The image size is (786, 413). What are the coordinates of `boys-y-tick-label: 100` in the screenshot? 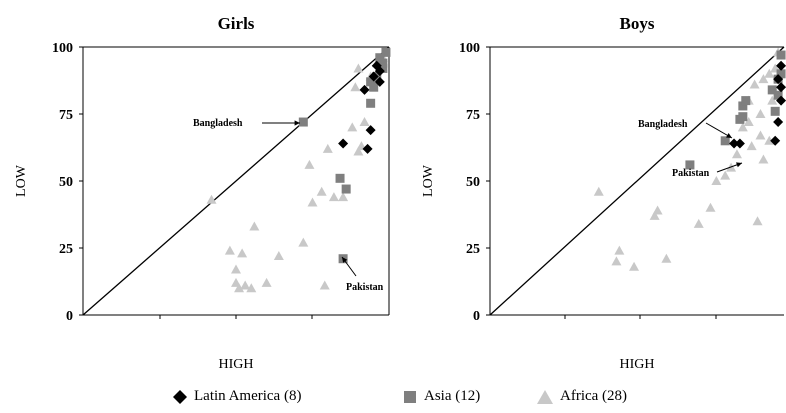 It's located at (469, 48).